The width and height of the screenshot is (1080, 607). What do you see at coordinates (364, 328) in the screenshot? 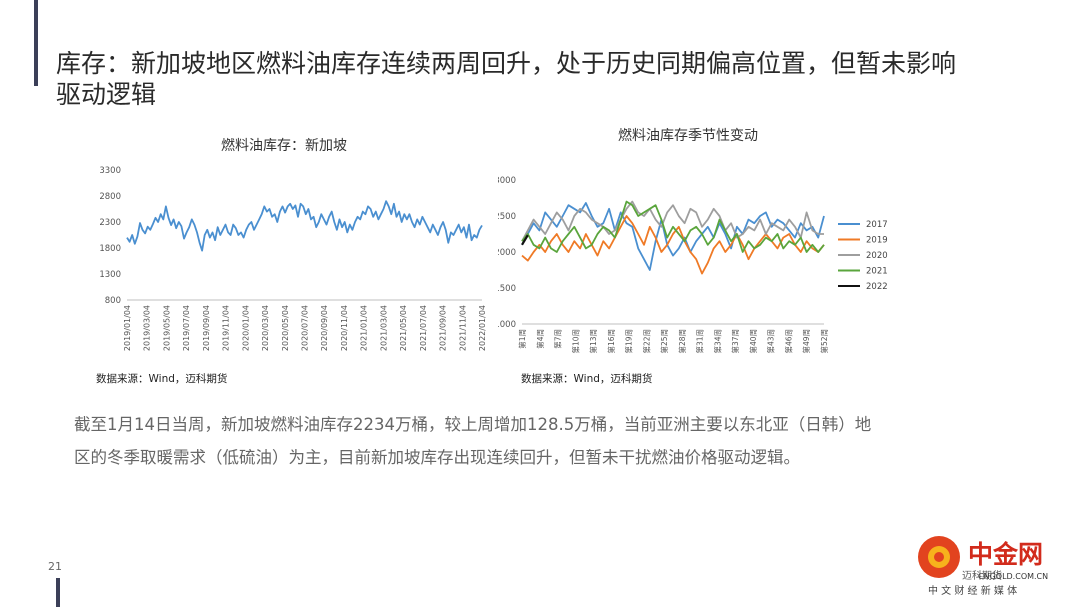
I see `x-tick-label: 2021/01/04` at bounding box center [364, 328].